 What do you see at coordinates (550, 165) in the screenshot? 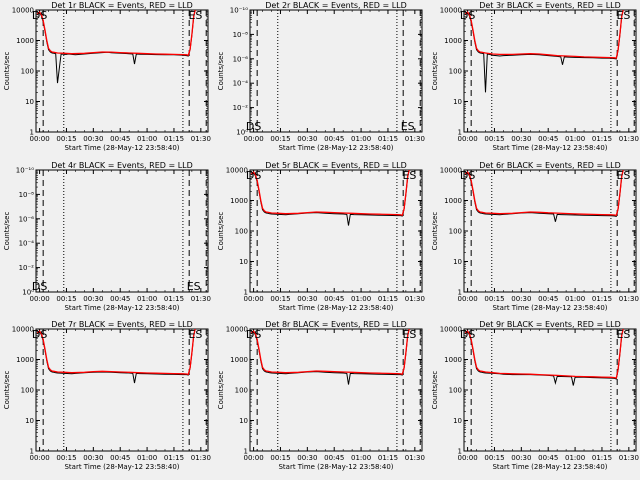
I see `chart-title: Det 6r BLACK = Events, RED = LLD` at bounding box center [550, 165].